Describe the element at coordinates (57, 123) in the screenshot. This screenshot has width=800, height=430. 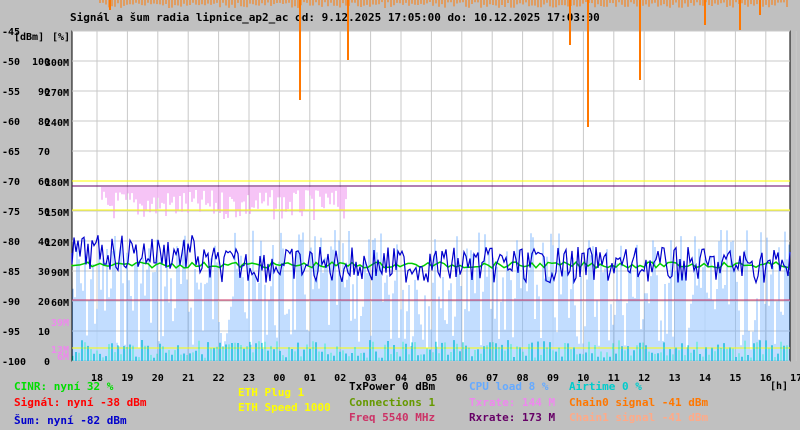
I see `y-tick-rate: 240M` at that location.